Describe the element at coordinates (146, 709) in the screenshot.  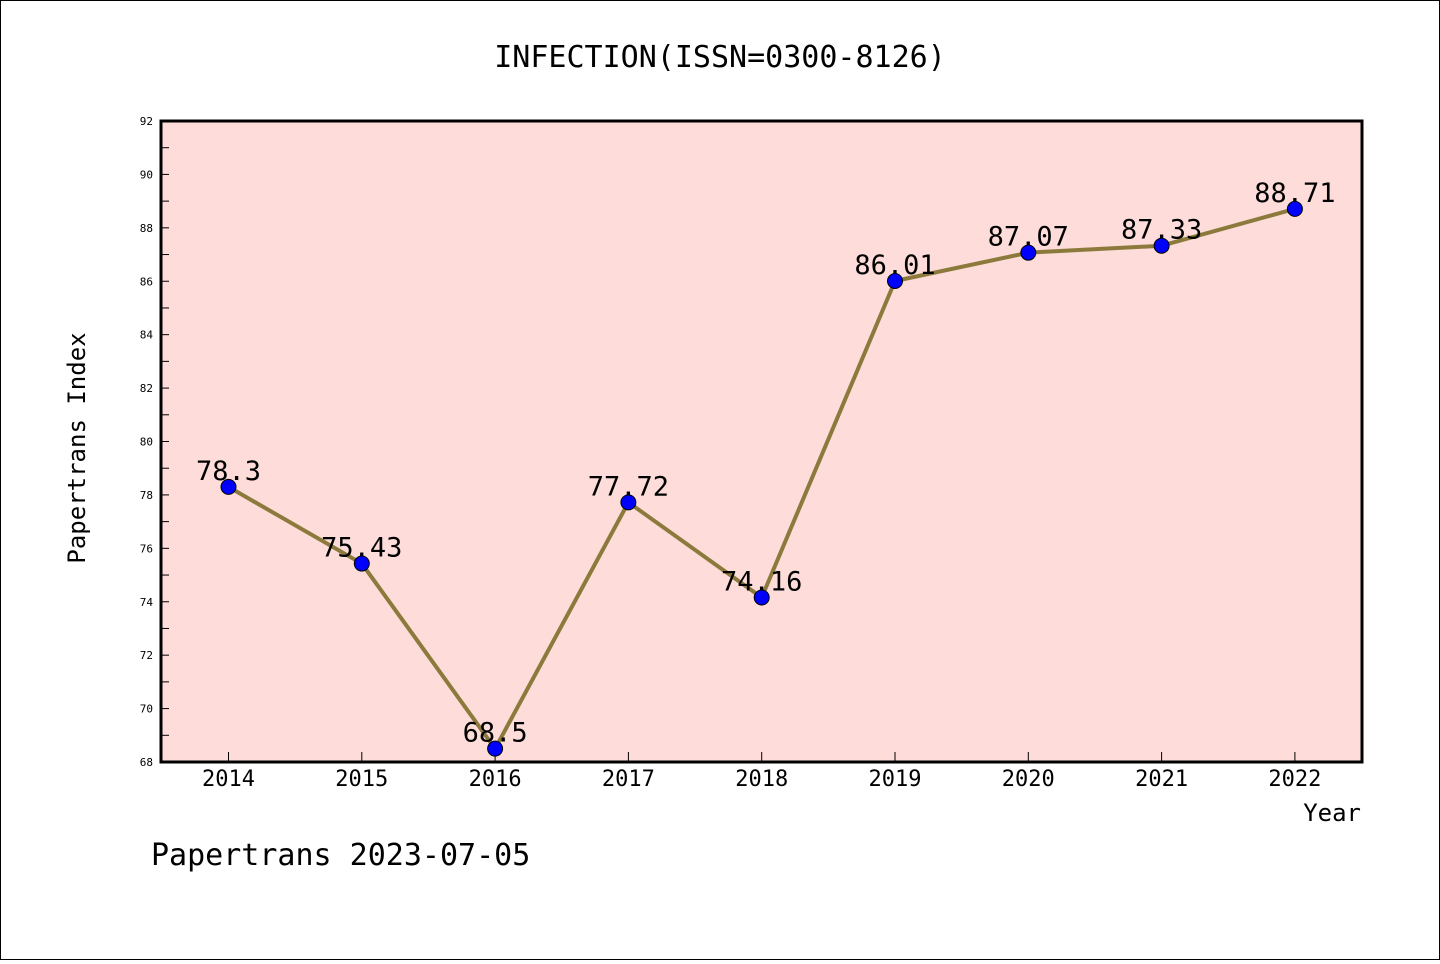
I see `y-tick-label: 70` at that location.